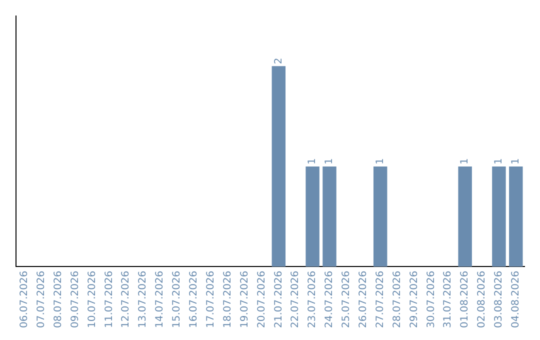 The width and height of the screenshot is (540, 340). I want to click on x-tick-label: 03.08.2026, so click(499, 299).